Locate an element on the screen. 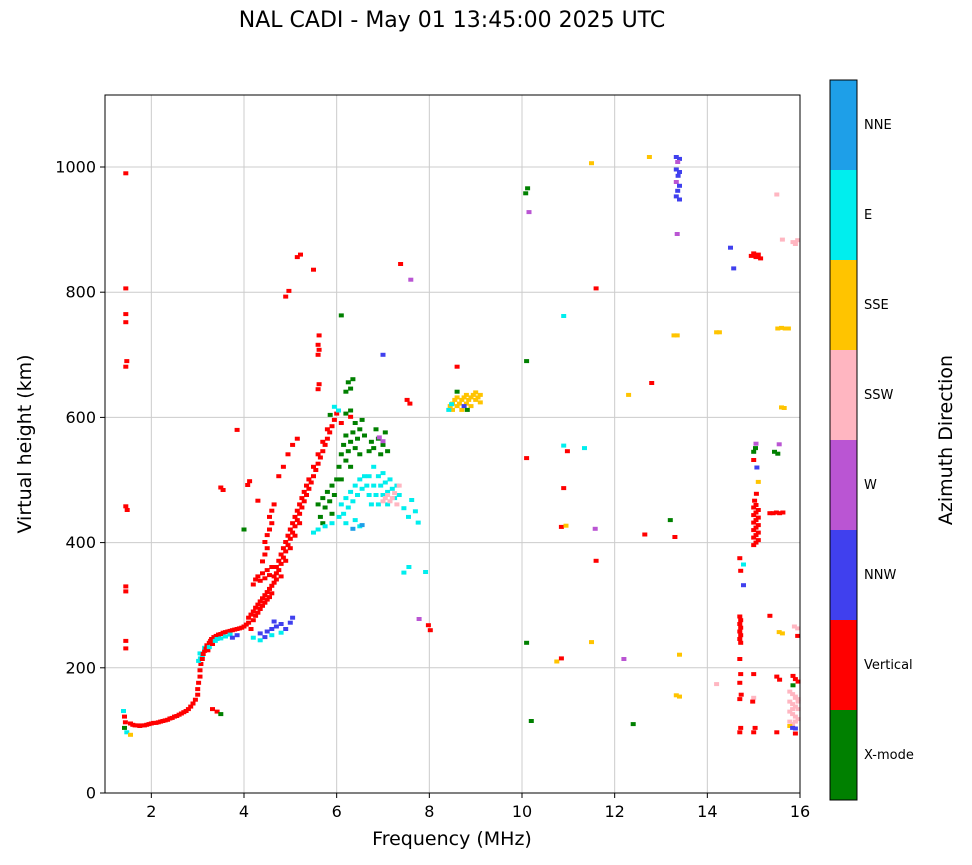 The image size is (972, 865). x-tick-label: 8 is located at coordinates (429, 811).